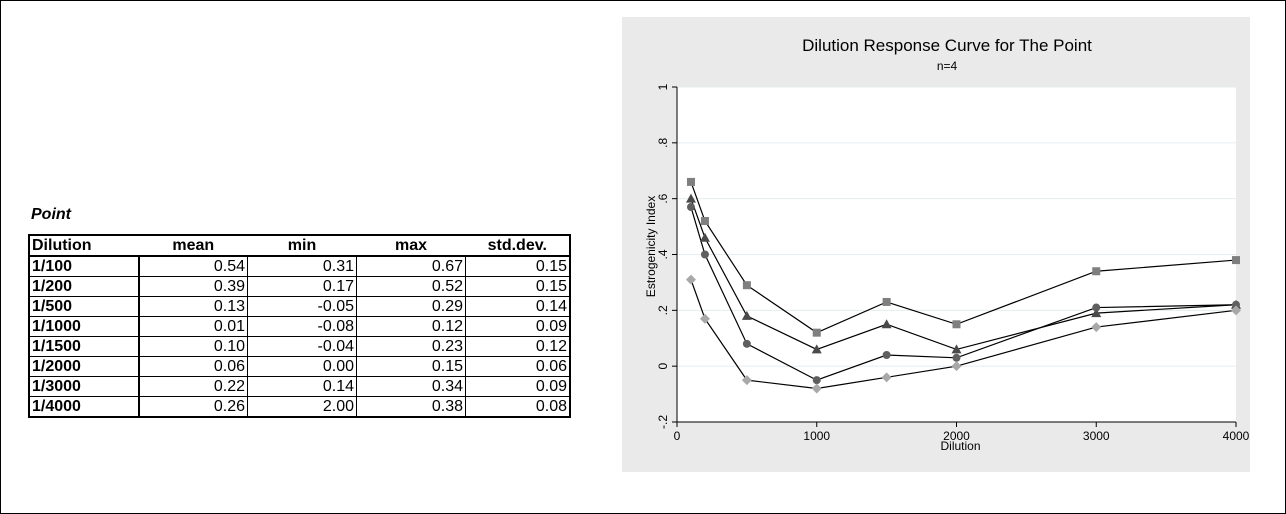  What do you see at coordinates (84, 266) in the screenshot?
I see `cell-dilution: 1/100` at bounding box center [84, 266].